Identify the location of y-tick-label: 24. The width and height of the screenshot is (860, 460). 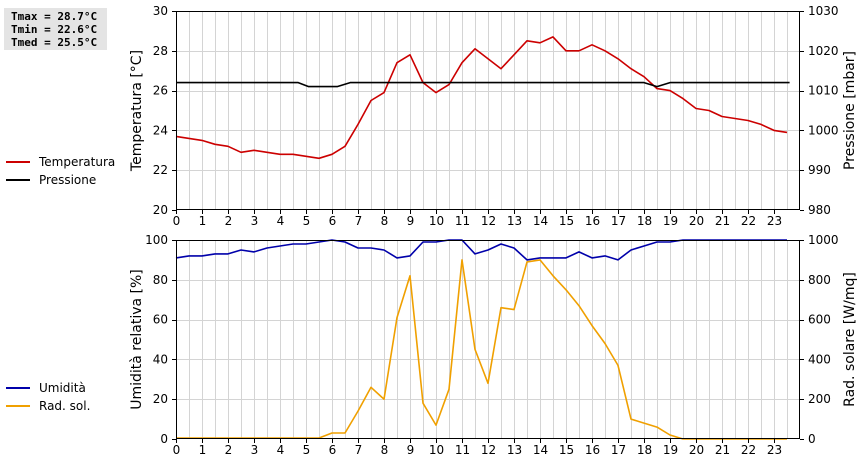
(160, 130).